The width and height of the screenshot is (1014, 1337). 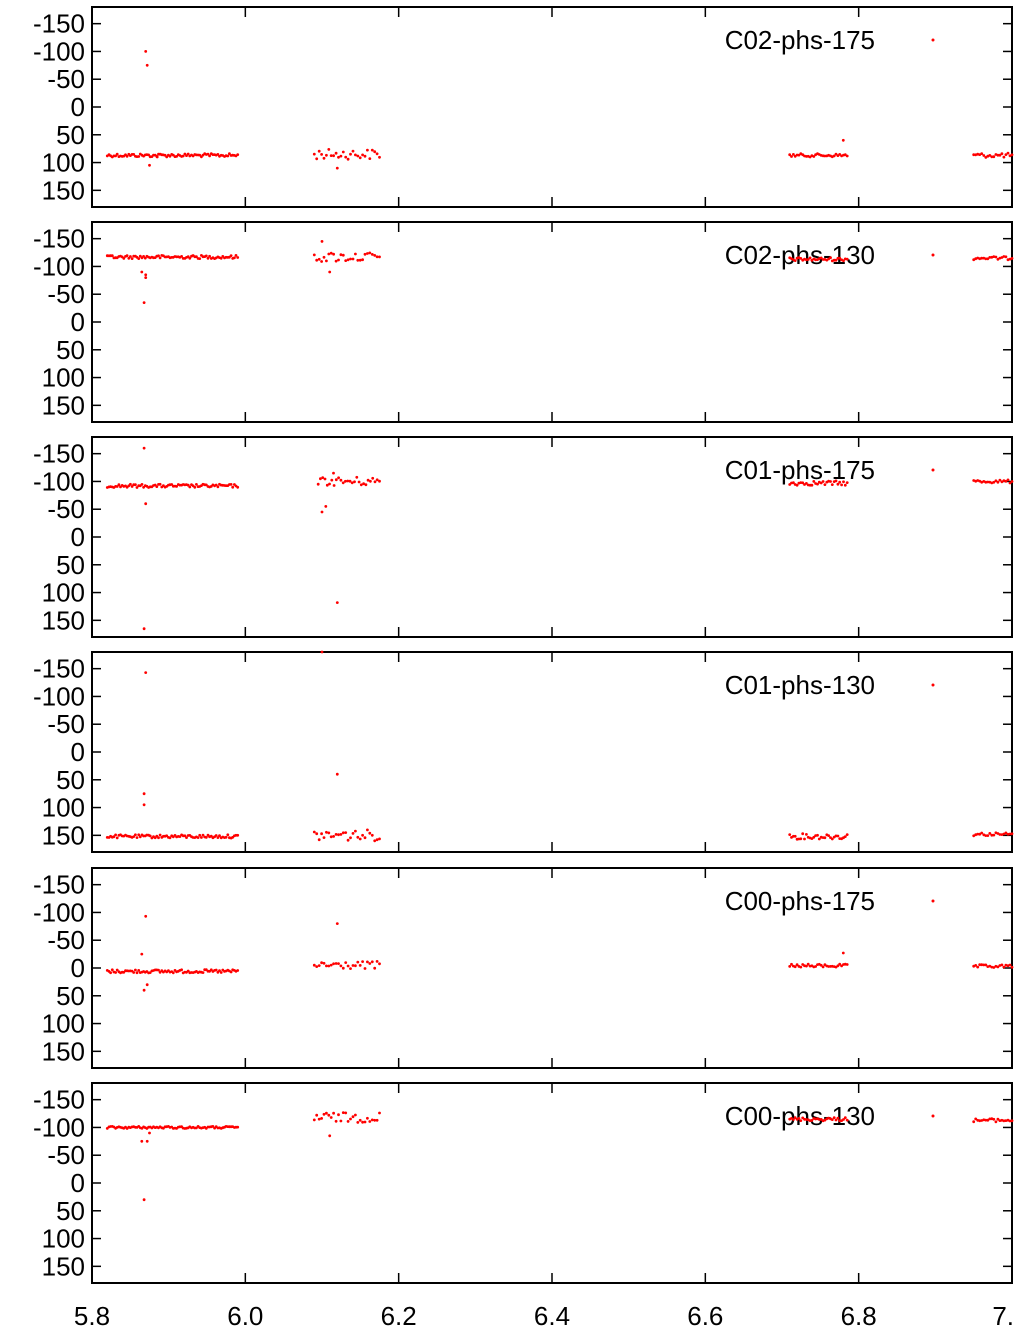 I want to click on y-tick-label: -150, so click(x=59, y=885).